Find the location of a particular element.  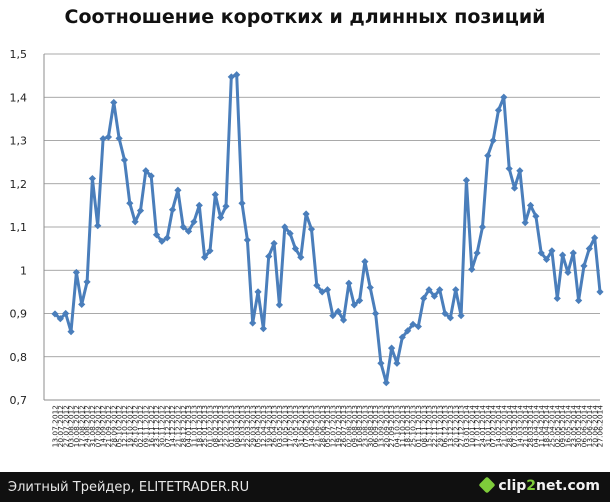

x-tick-label: 18.04.2014 is located at coordinates (546, 426).